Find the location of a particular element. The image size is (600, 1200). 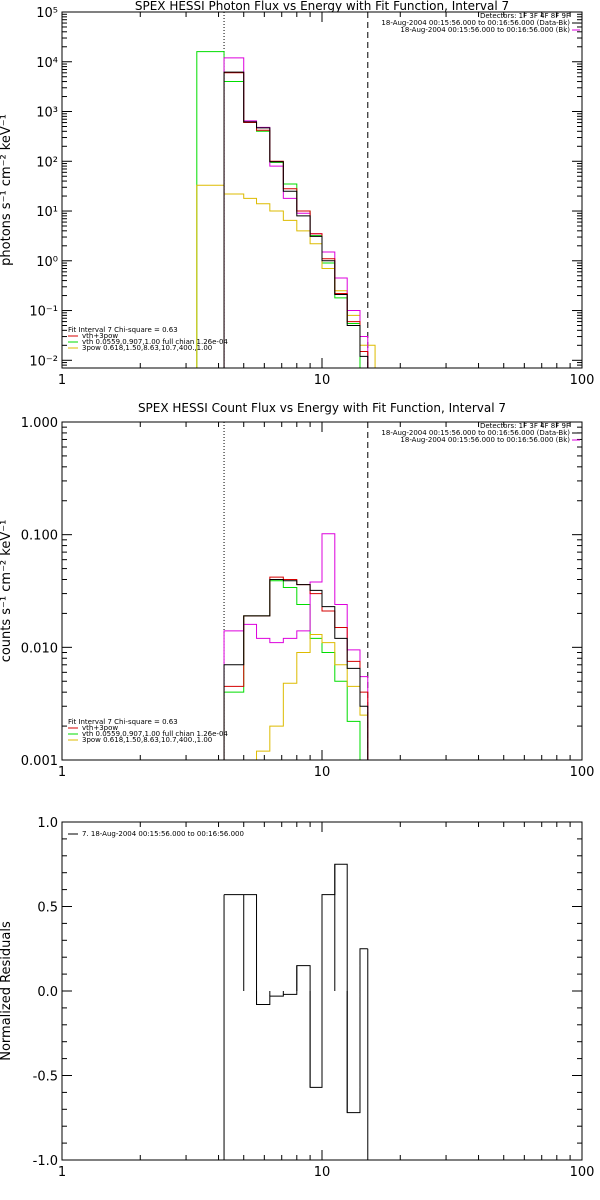

y-axis-label: counts s⁻¹ cm⁻² keV⁻¹ is located at coordinates (7, 591).